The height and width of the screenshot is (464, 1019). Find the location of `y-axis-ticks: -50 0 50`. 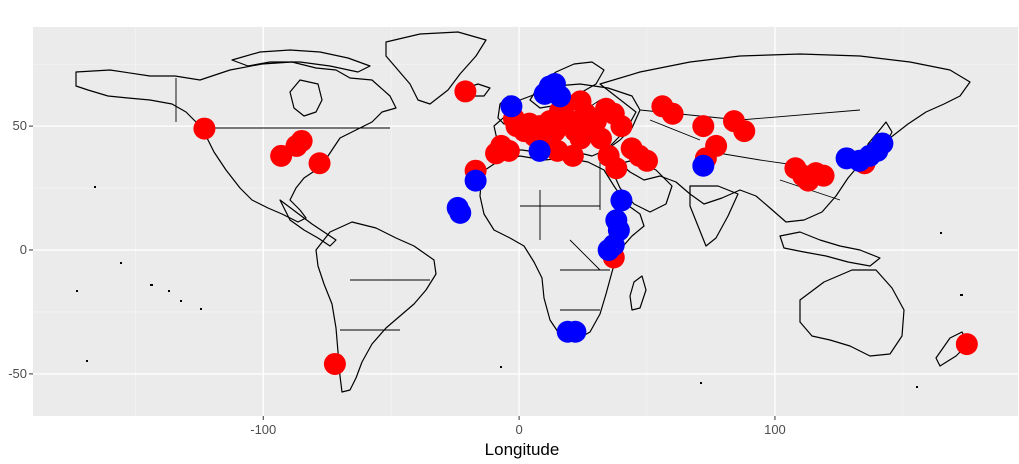

y-axis-ticks: -50 0 50 is located at coordinates (20, 249).